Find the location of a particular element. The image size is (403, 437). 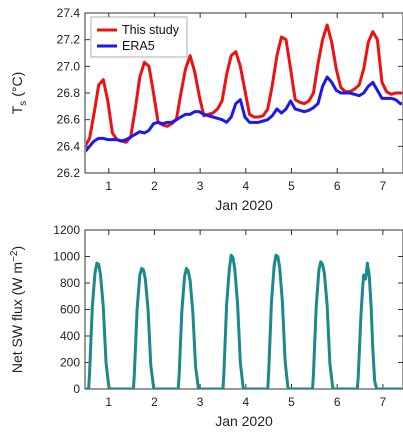

y-tick-label: 27.0 is located at coordinates (69, 66).